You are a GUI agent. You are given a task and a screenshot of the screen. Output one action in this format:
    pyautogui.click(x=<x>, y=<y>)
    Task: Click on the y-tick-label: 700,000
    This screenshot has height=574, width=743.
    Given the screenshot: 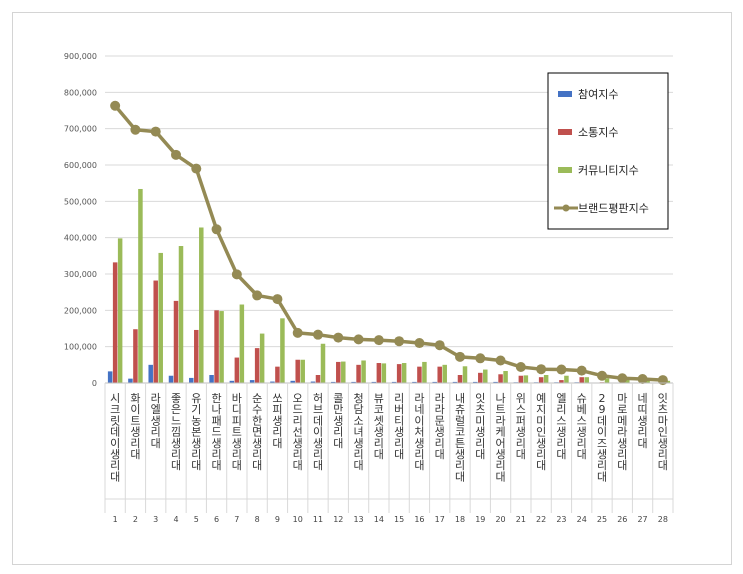 What is the action you would take?
    pyautogui.click(x=80, y=129)
    